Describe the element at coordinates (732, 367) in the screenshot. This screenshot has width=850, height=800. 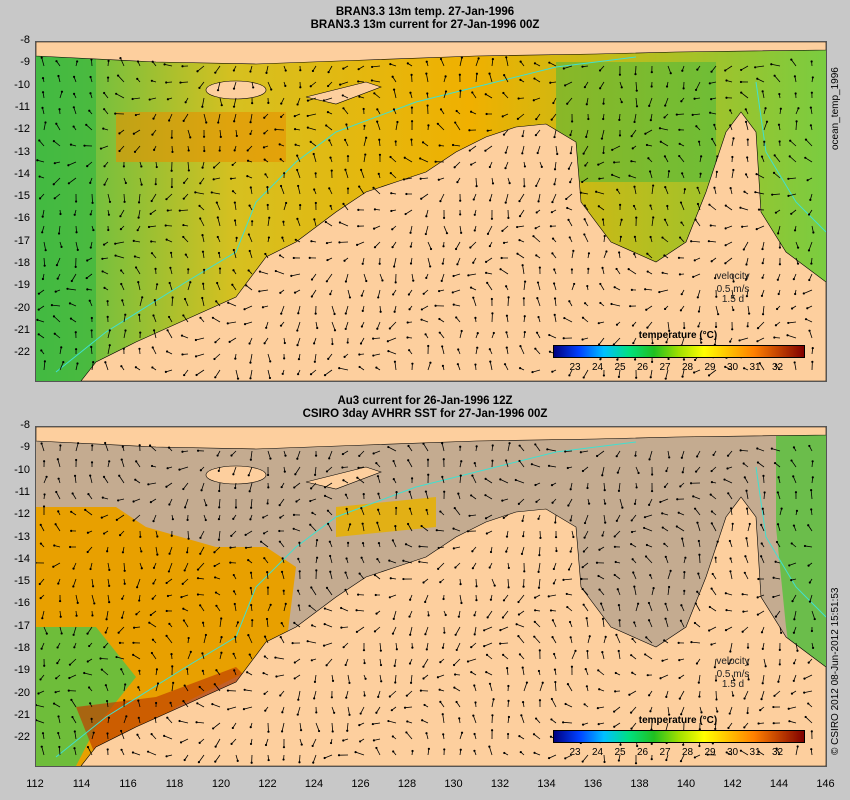
I see `colorbar-tick-label: 30` at that location.